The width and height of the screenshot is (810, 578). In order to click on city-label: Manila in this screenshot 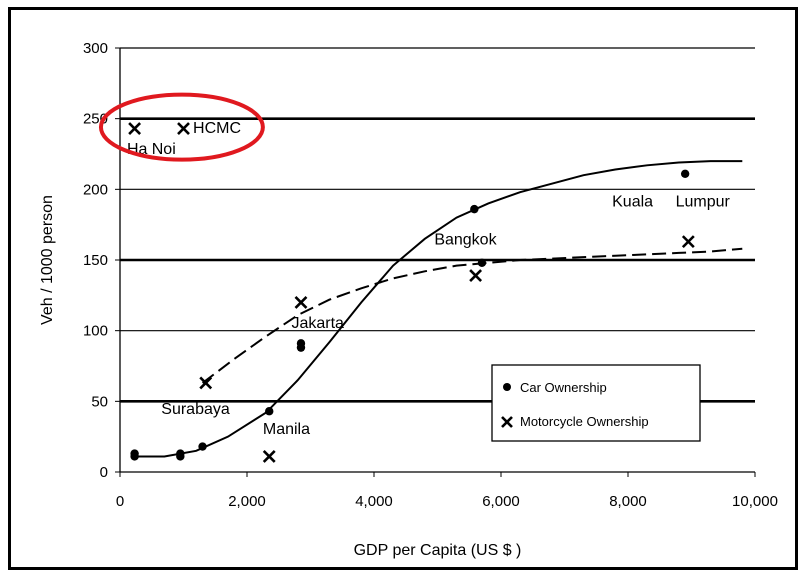, I will do `click(286, 429)`.